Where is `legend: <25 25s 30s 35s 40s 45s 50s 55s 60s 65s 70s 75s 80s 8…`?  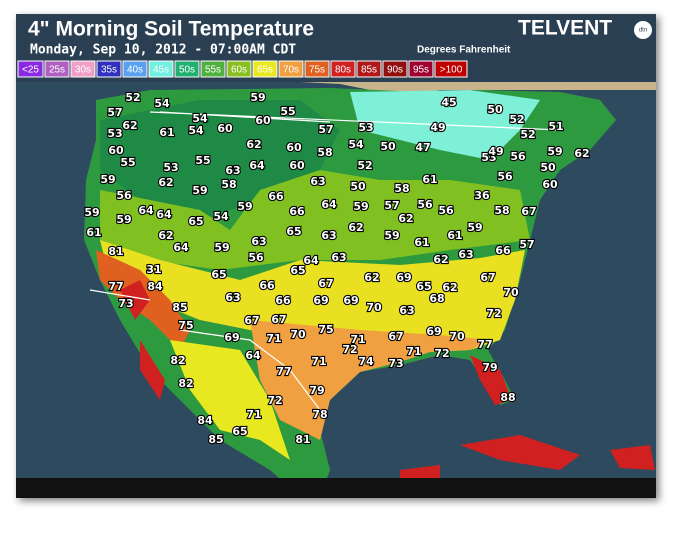
legend: <25 25s 30s 35s 40s 45s 50s 55s 60s 65s 70s 75s 80s 8… is located at coordinates (242, 69).